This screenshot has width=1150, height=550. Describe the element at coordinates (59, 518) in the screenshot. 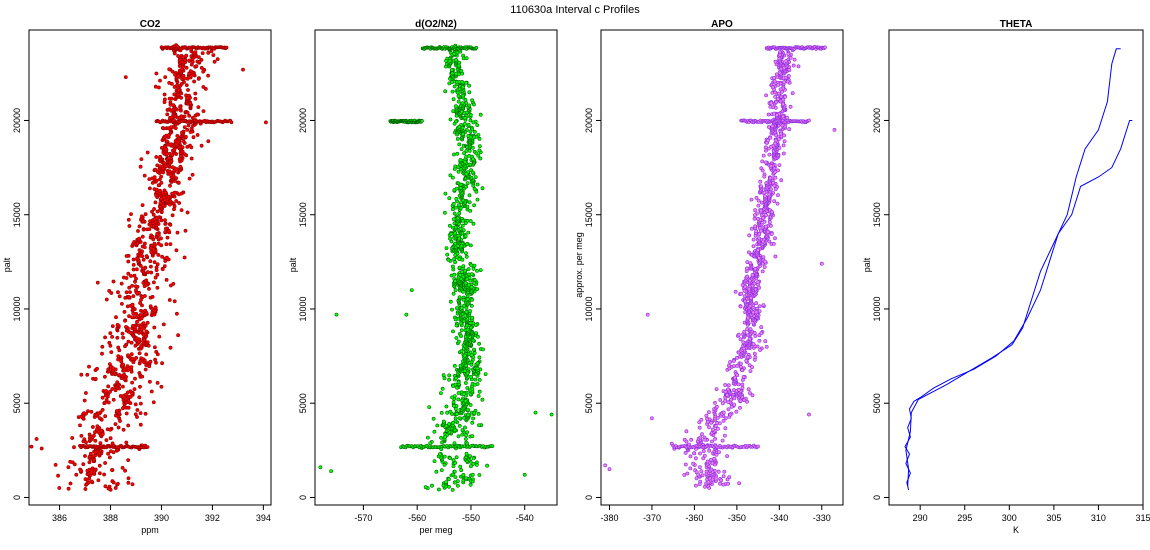

I see `panel-co2-xtick-label: 386` at that location.